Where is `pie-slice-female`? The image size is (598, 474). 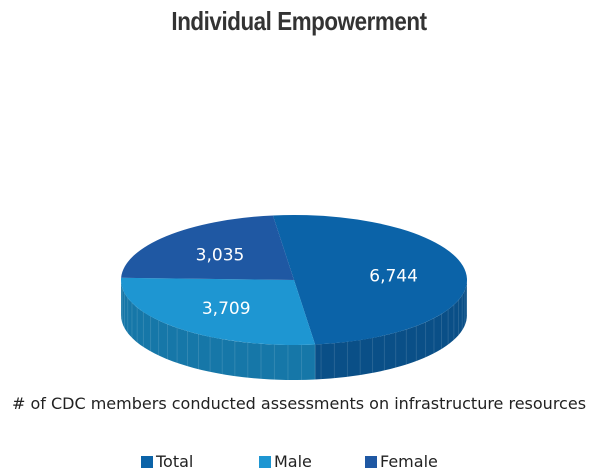 pie-slice-female is located at coordinates (207, 247).